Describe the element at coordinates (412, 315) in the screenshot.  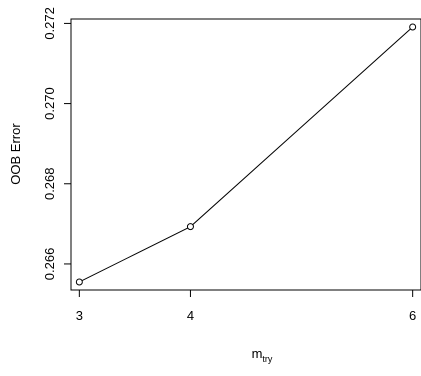
I see `x-tick-label: 6` at that location.